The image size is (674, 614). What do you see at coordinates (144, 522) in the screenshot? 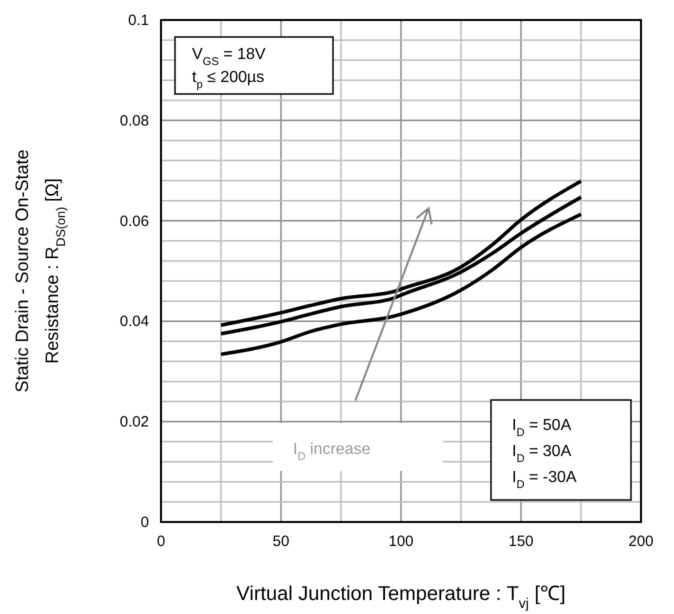
I see `y-tick-label: 0` at bounding box center [144, 522].